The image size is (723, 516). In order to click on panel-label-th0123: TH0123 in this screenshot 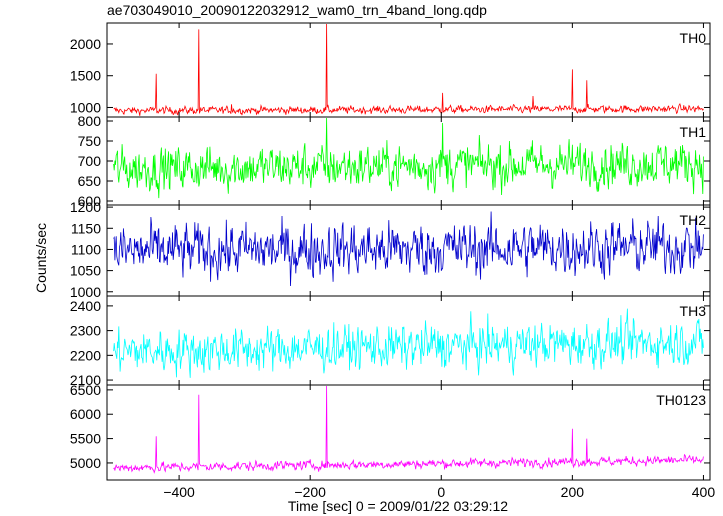, I will do `click(681, 400)`.